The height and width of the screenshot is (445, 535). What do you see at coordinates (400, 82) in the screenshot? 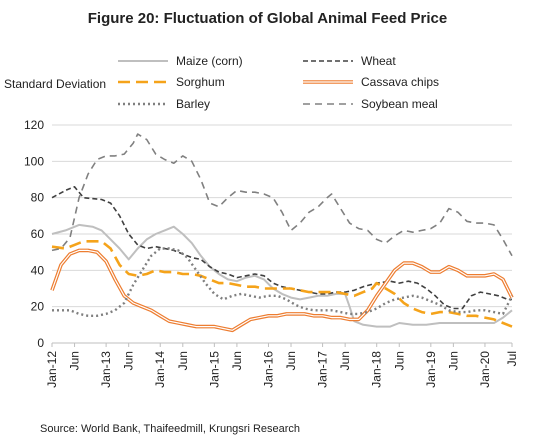
I see `legend-label: Cassava chips` at bounding box center [400, 82].